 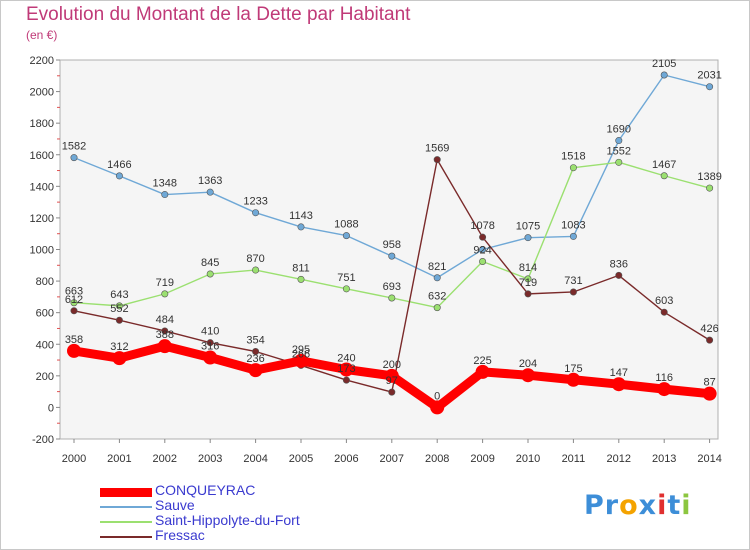 I want to click on data-label: 693, so click(x=392, y=287).